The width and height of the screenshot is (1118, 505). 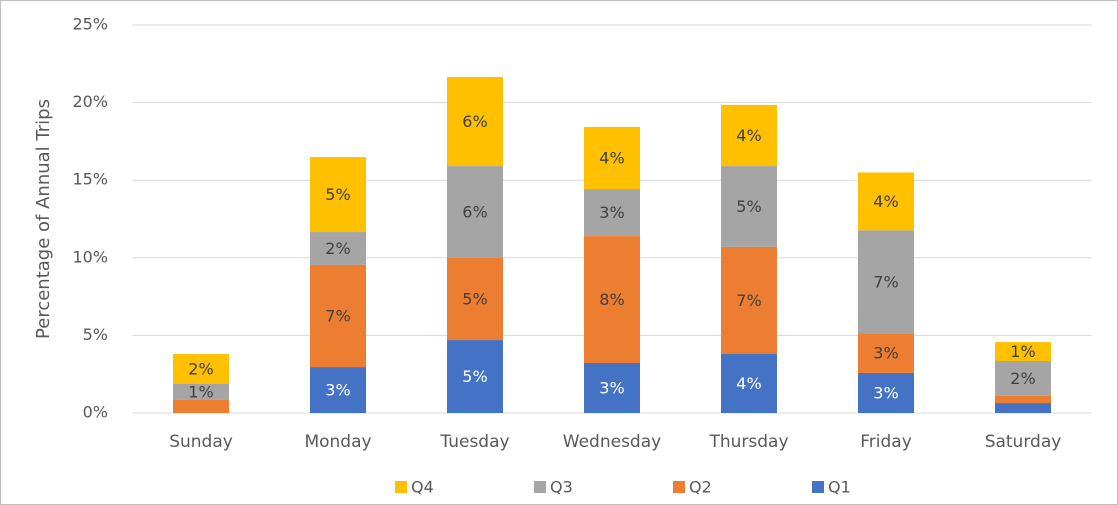 I want to click on x-tick-label: Sunday, so click(x=201, y=442).